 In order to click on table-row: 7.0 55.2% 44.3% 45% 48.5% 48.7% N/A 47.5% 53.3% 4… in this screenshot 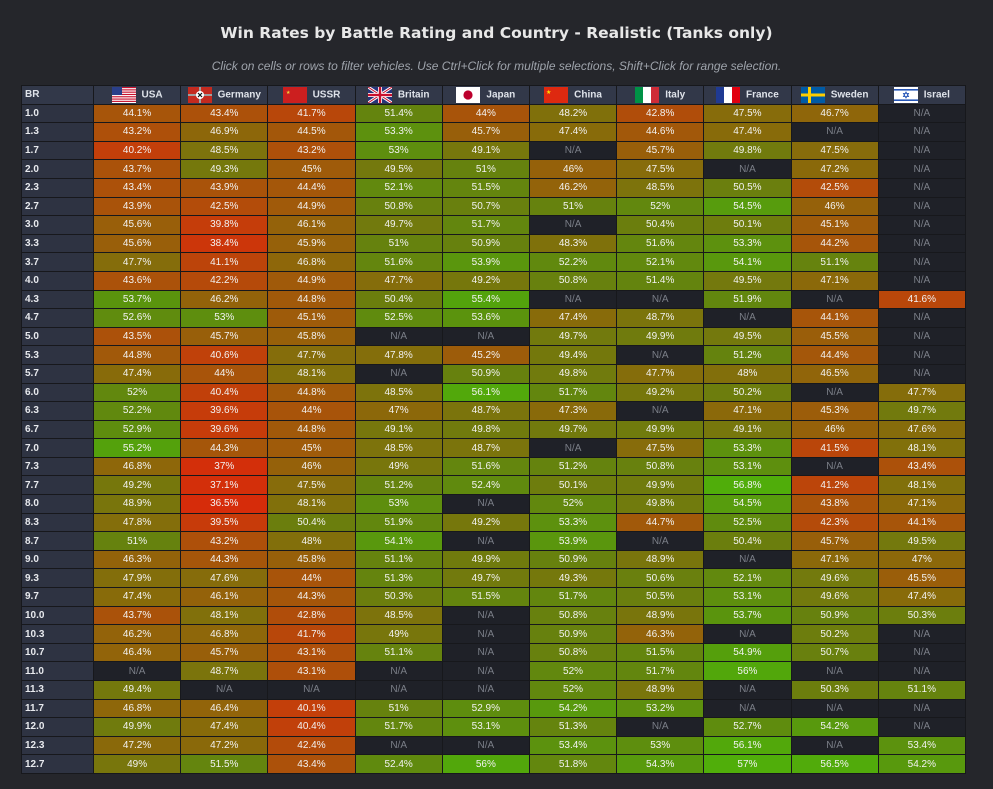, I will do `click(494, 448)`.